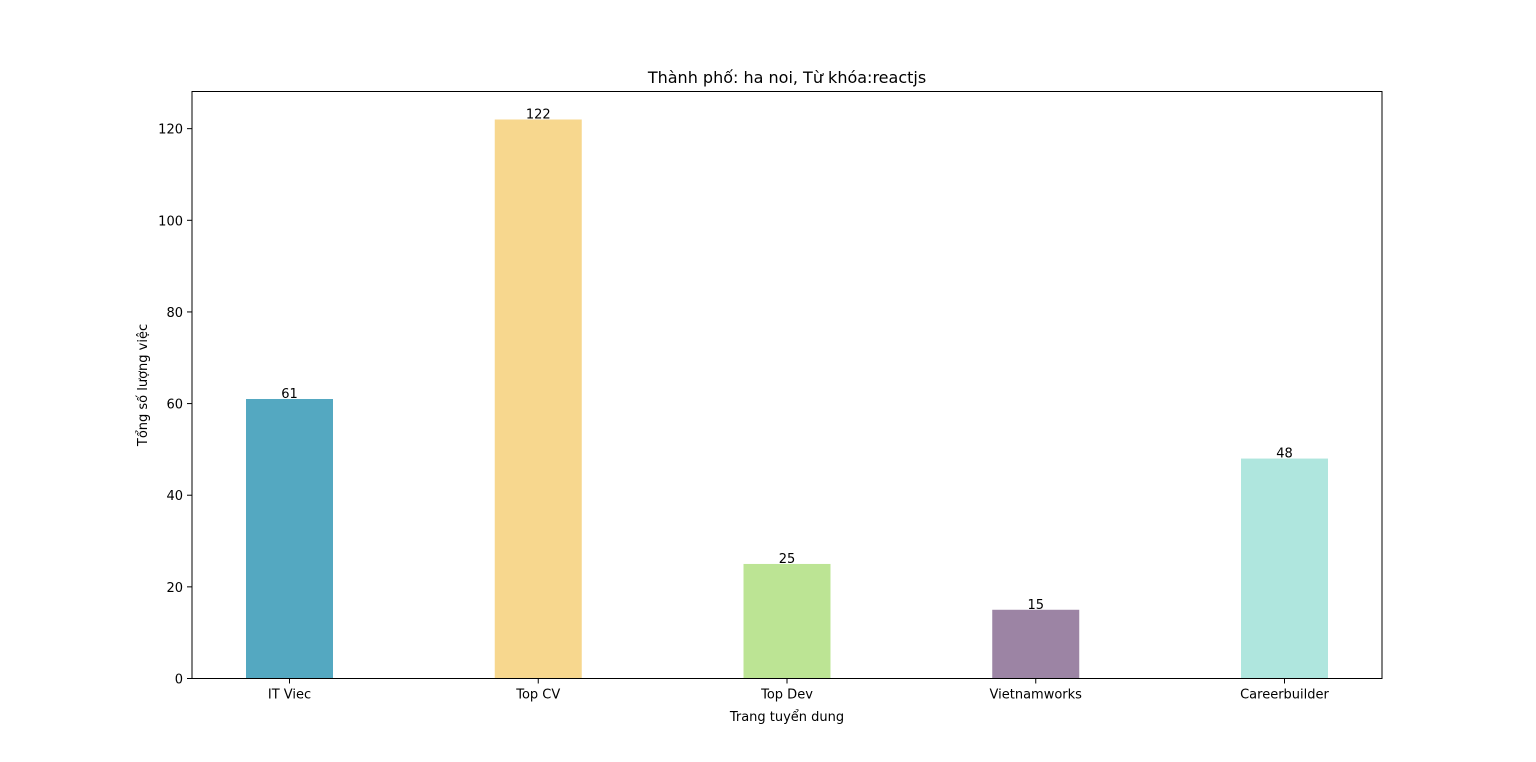 This screenshot has height=762, width=1536. I want to click on x-axis-label: Trang tuyển dung, so click(786, 717).